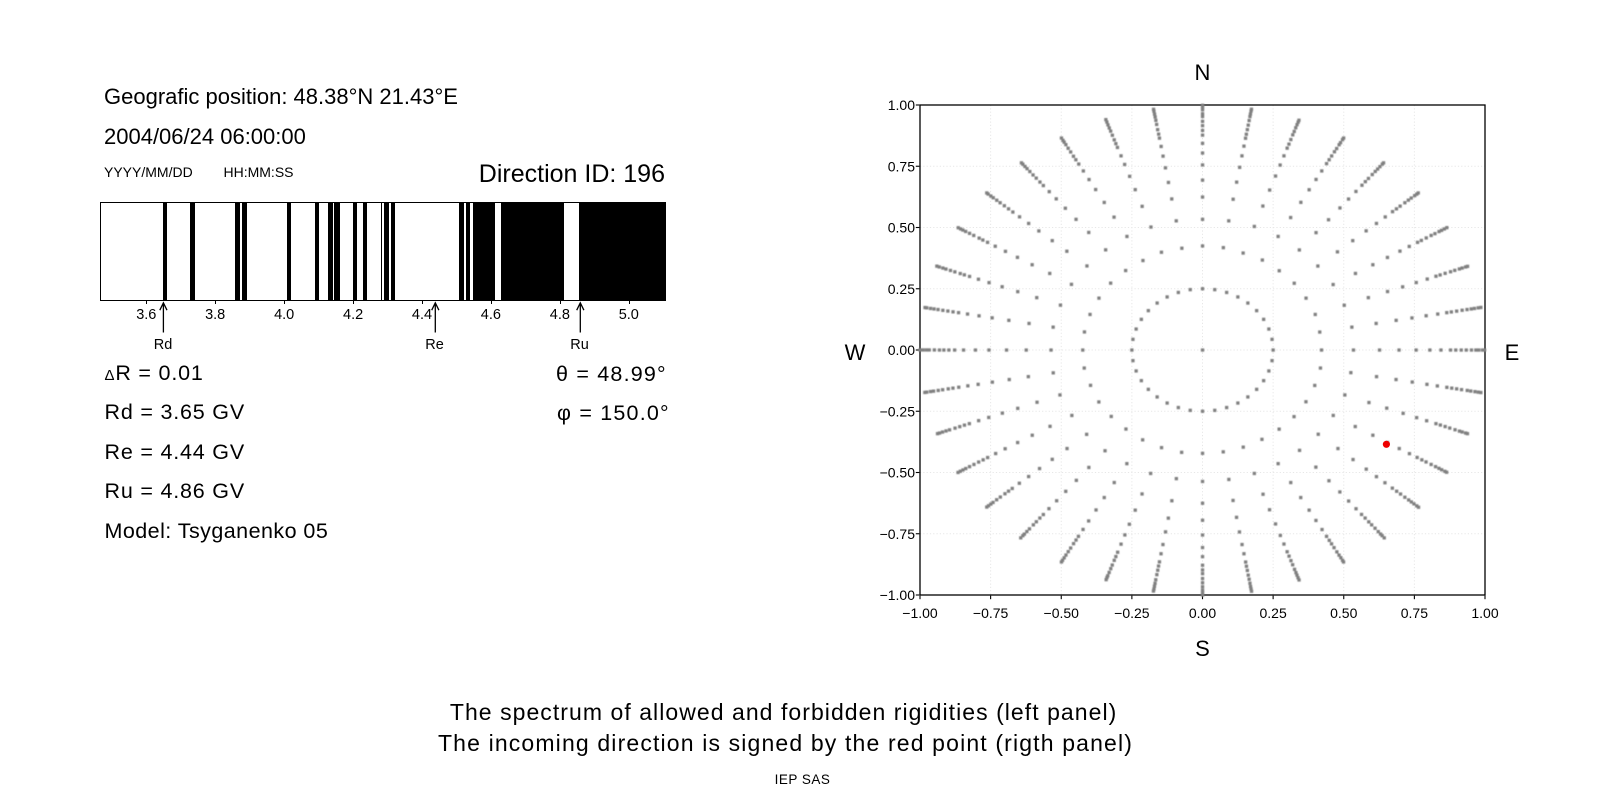  What do you see at coordinates (1203, 72) in the screenshot?
I see `svg-text: N` at bounding box center [1203, 72].